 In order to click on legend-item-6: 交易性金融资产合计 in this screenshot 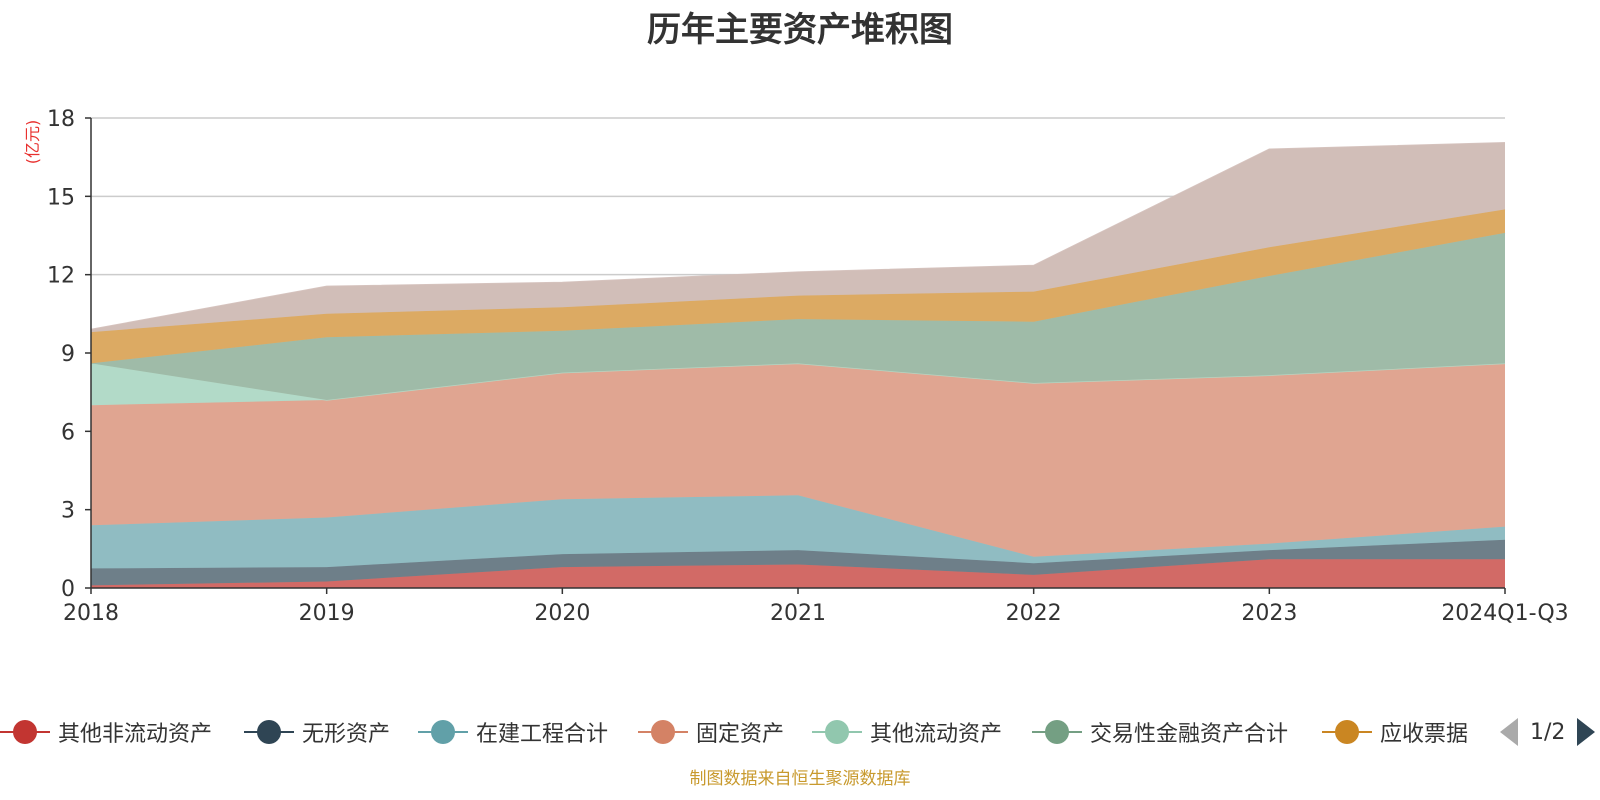, I will do `click(1160, 732)`.